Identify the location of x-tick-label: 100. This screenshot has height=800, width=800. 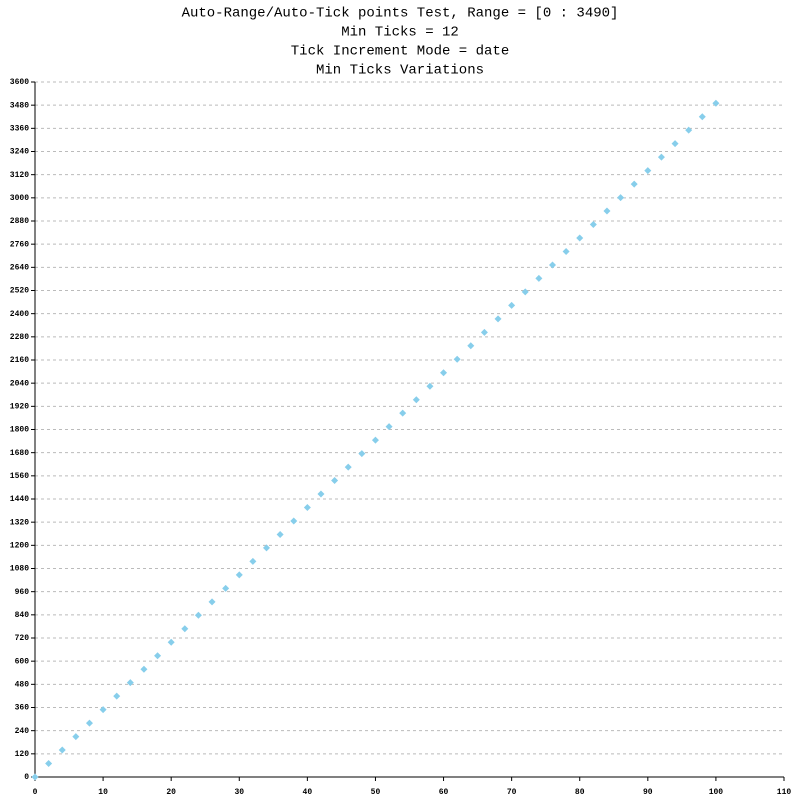
(716, 792).